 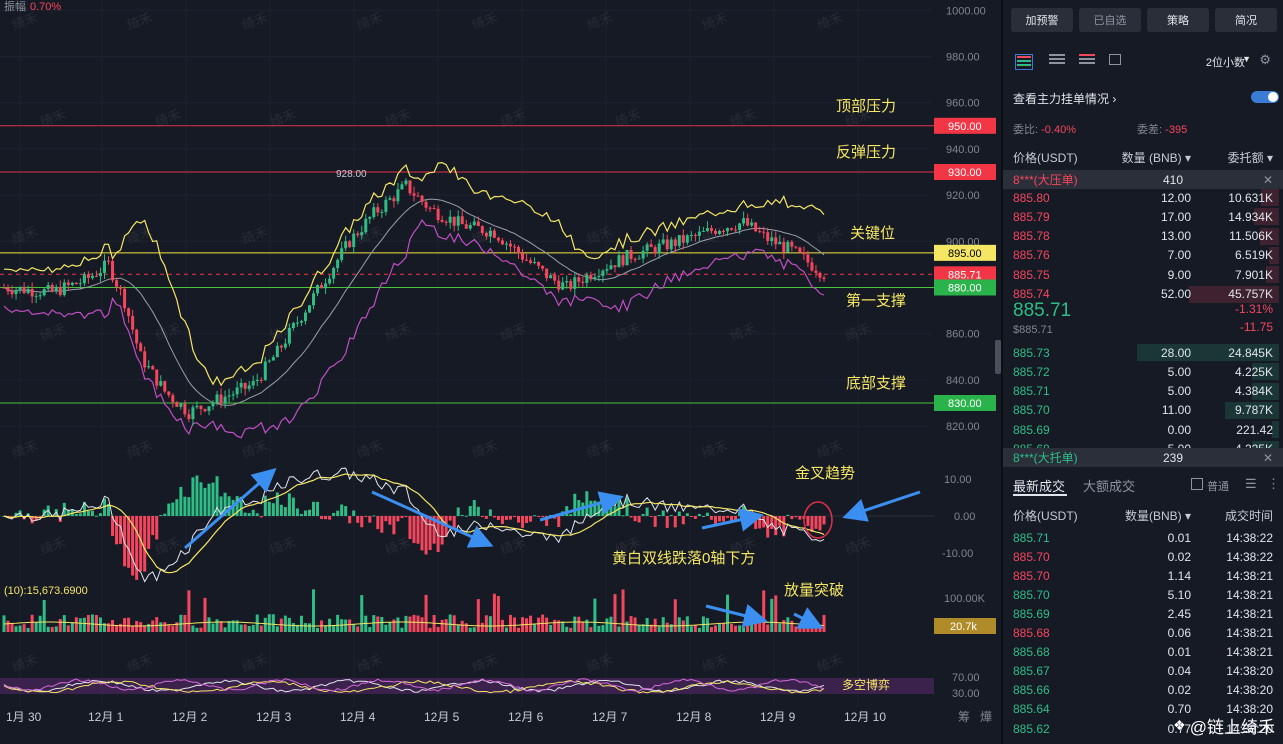 I want to click on depth-link: 查看主力挂单情况 ›, so click(x=1065, y=99).